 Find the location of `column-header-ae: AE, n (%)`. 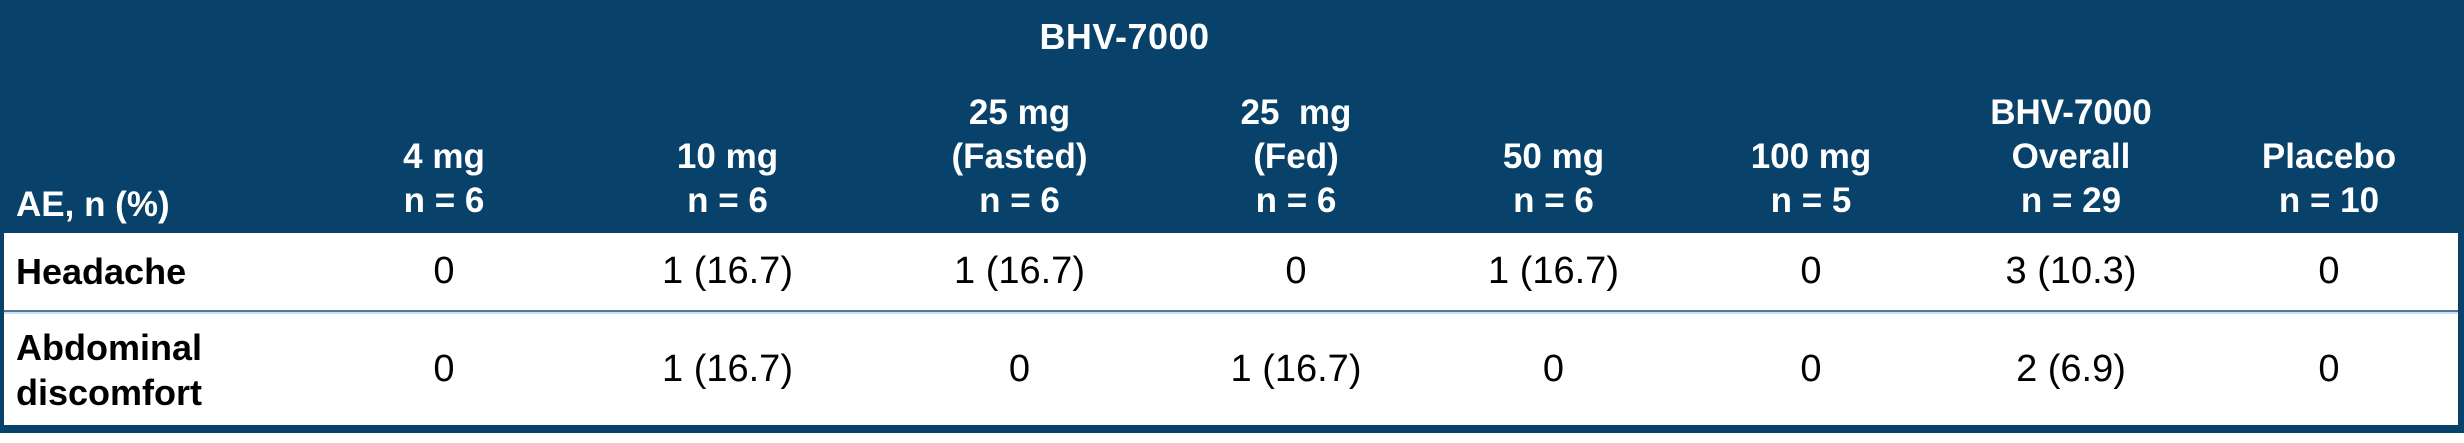

column-header-ae: AE, n (%) is located at coordinates (155, 159).